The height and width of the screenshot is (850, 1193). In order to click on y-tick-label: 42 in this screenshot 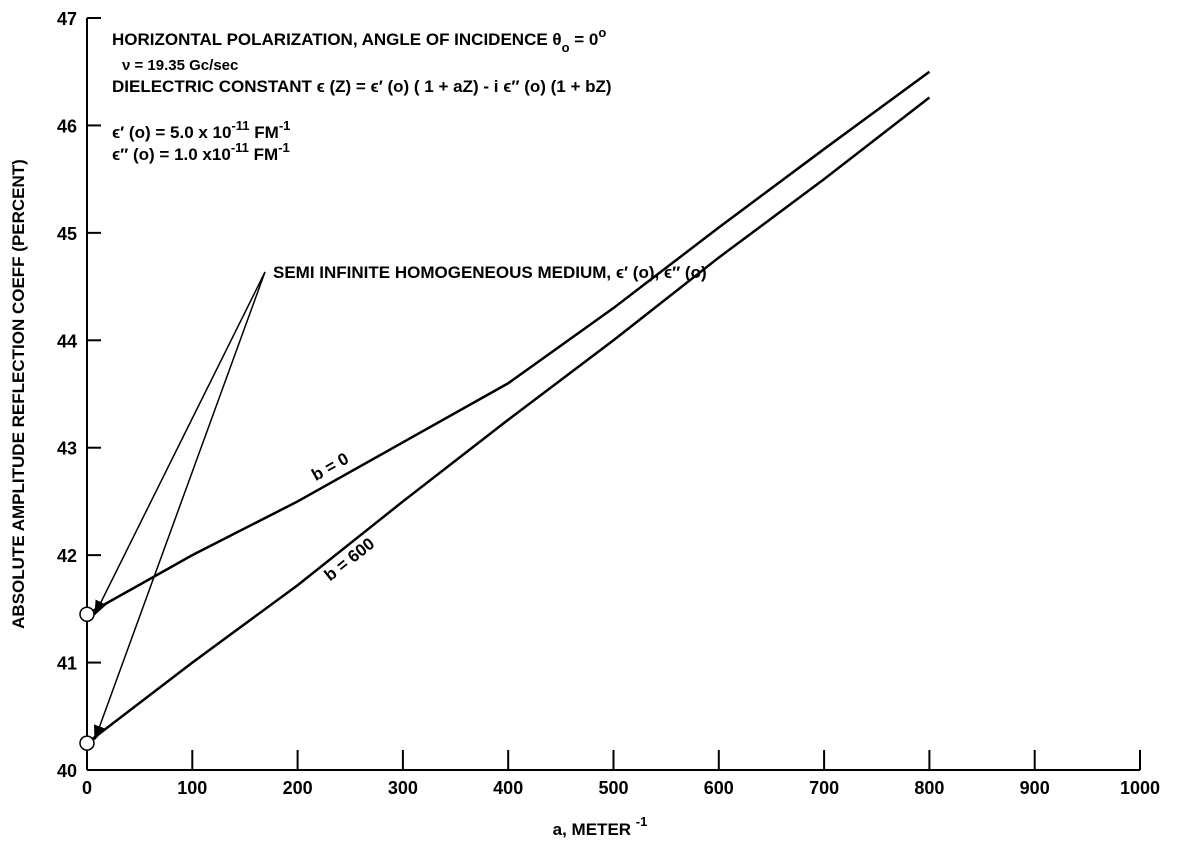, I will do `click(67, 556)`.